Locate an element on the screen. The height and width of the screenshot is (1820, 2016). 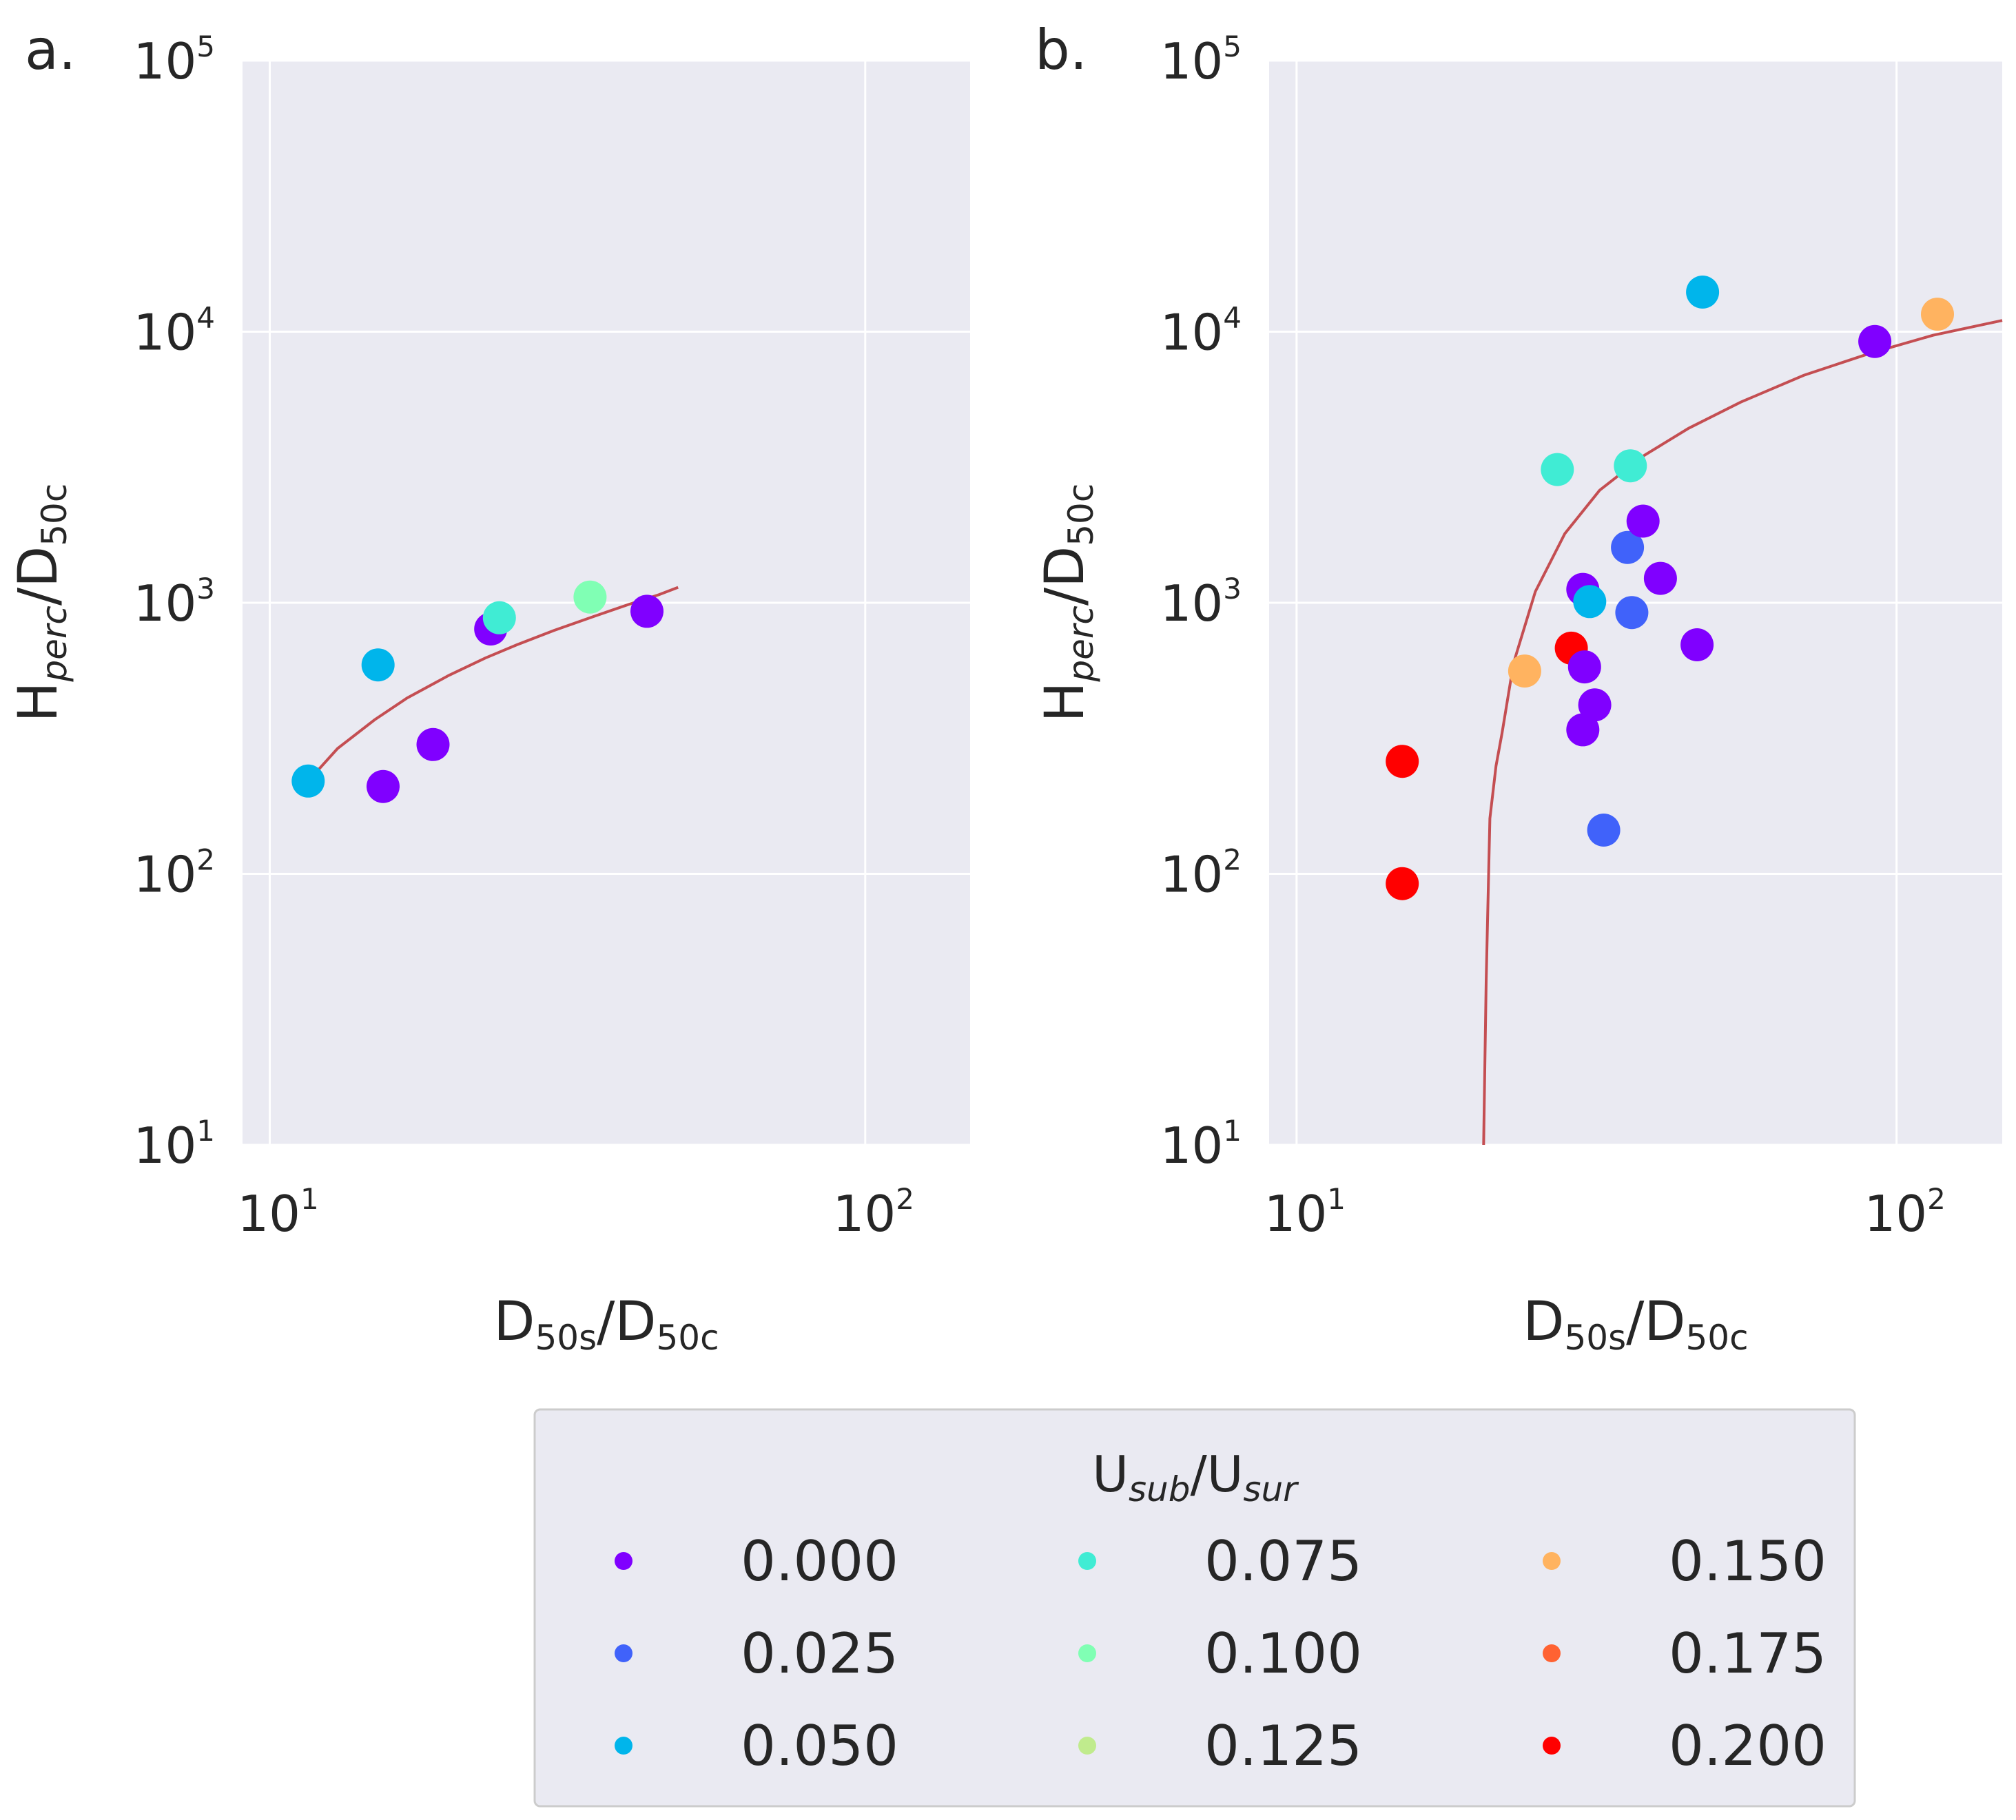
panel-label-a: a. is located at coordinates (50, 50).